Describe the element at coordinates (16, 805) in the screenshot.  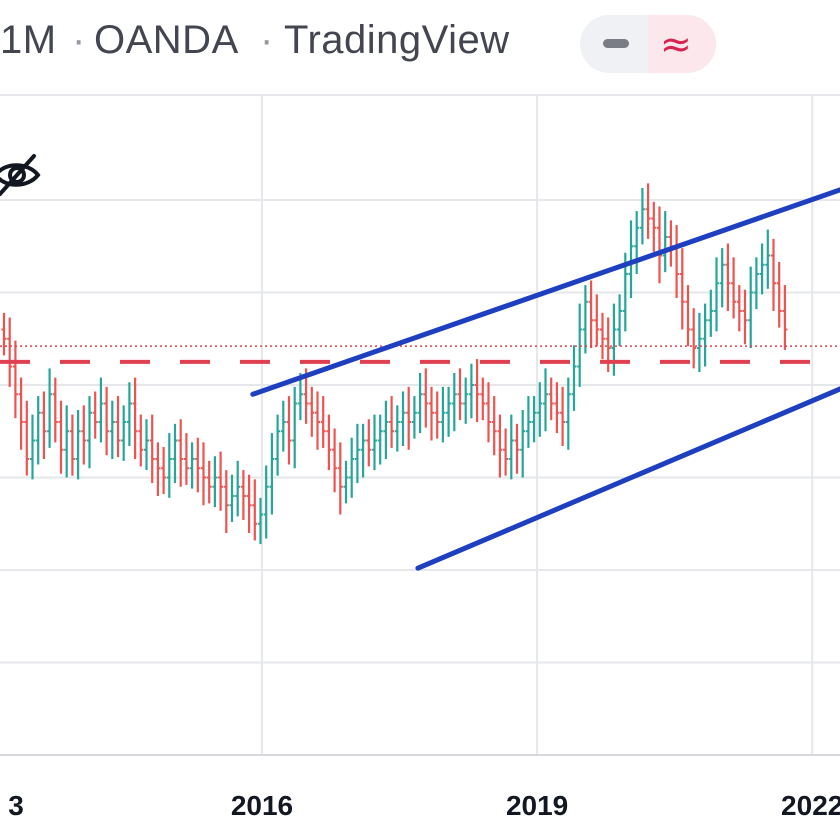
I see `x-tick-label: 3` at that location.